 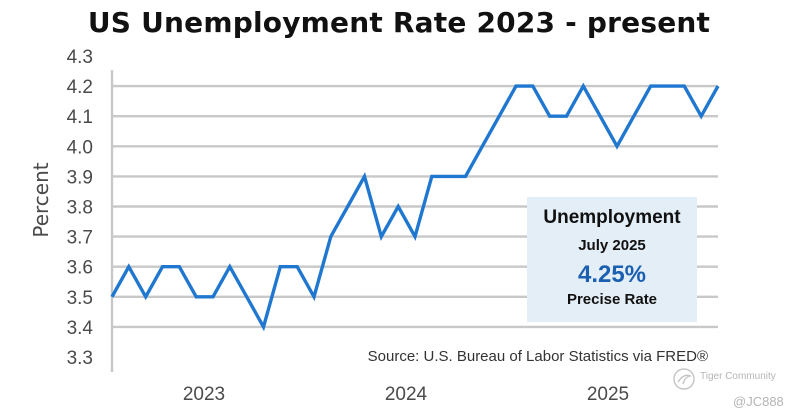 I want to click on callout-subtitle: Precise Rate, so click(x=612, y=299).